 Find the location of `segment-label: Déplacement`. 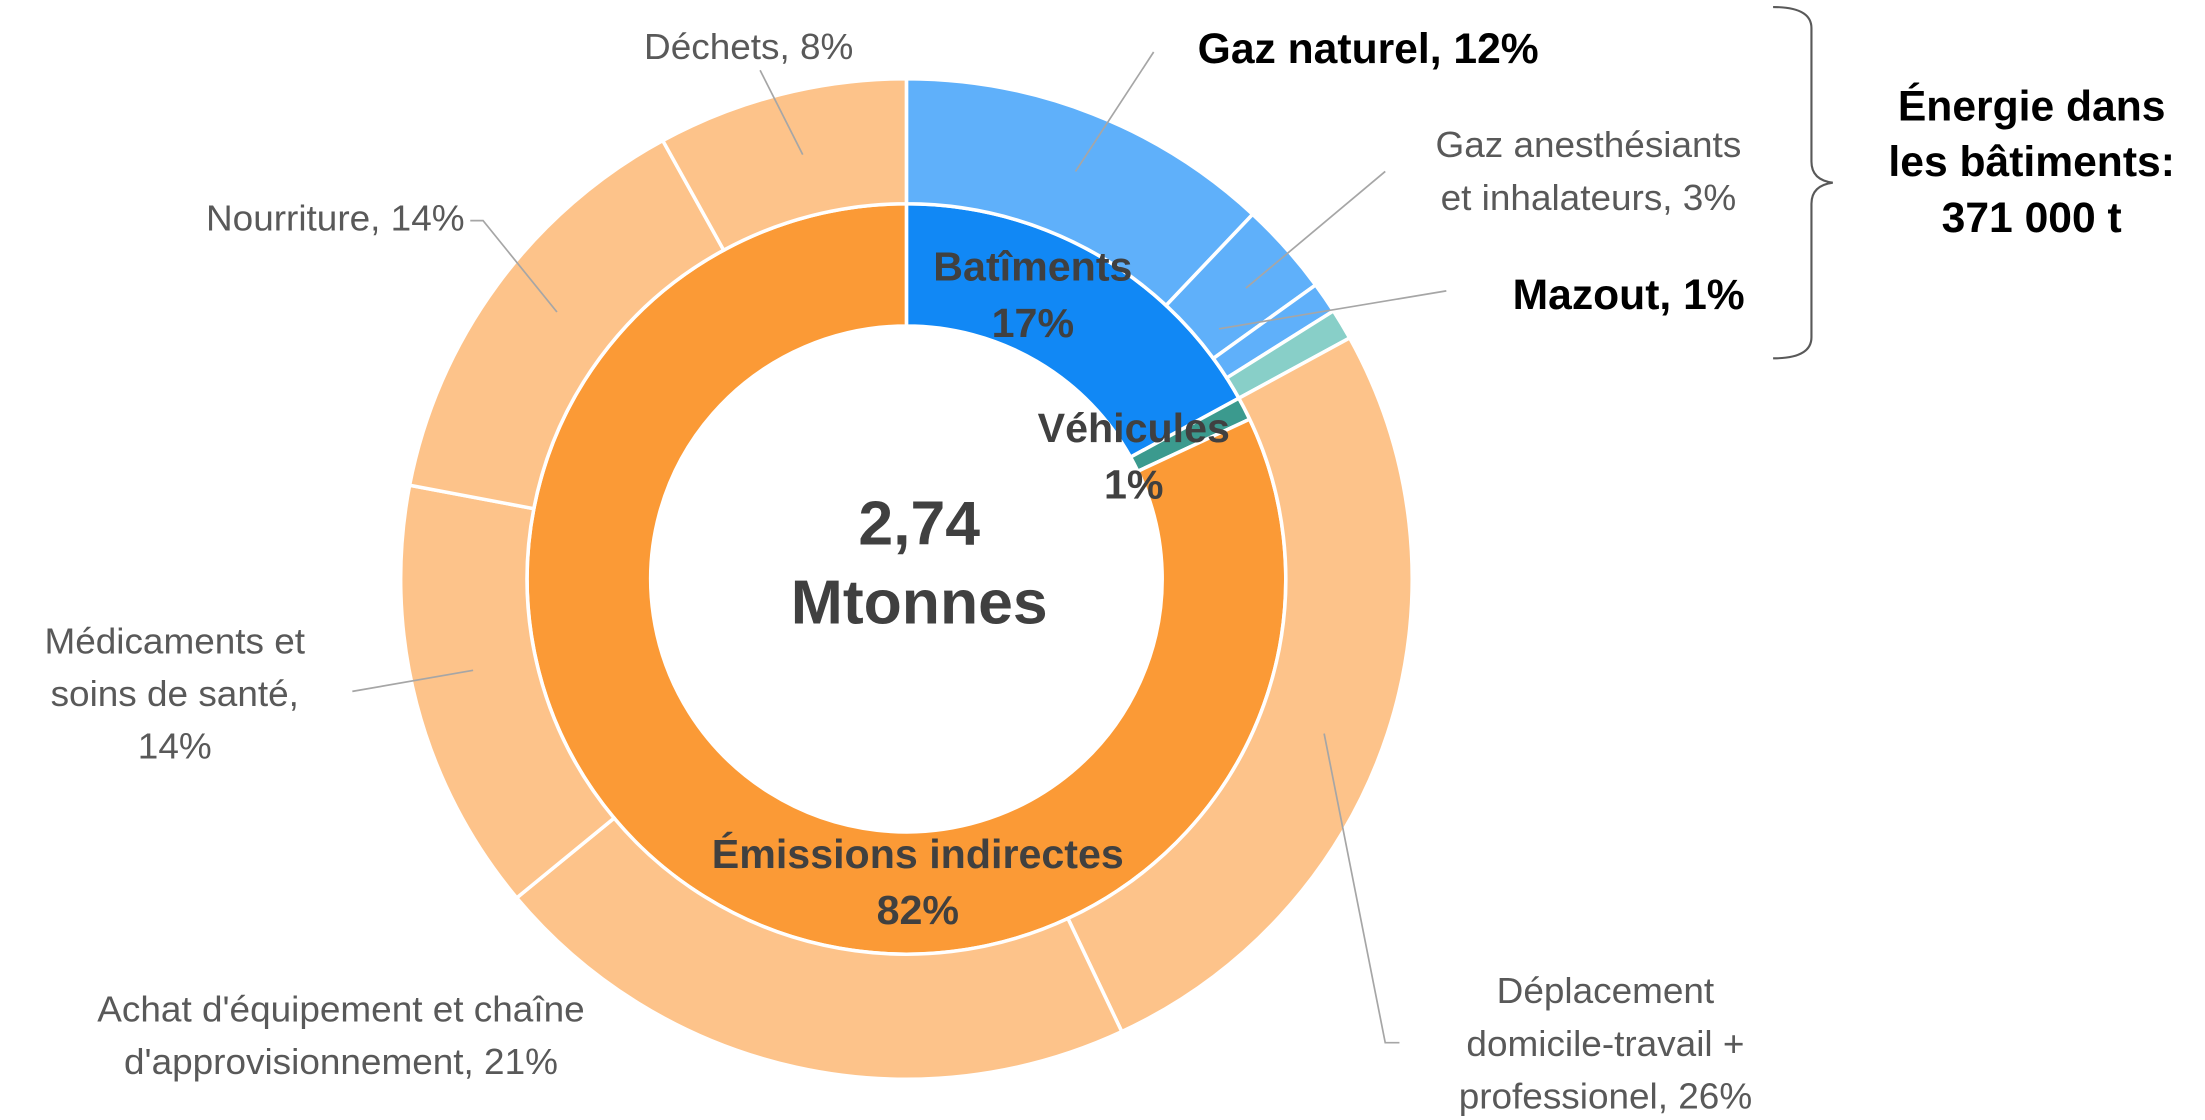

segment-label: Déplacement is located at coordinates (1606, 990).